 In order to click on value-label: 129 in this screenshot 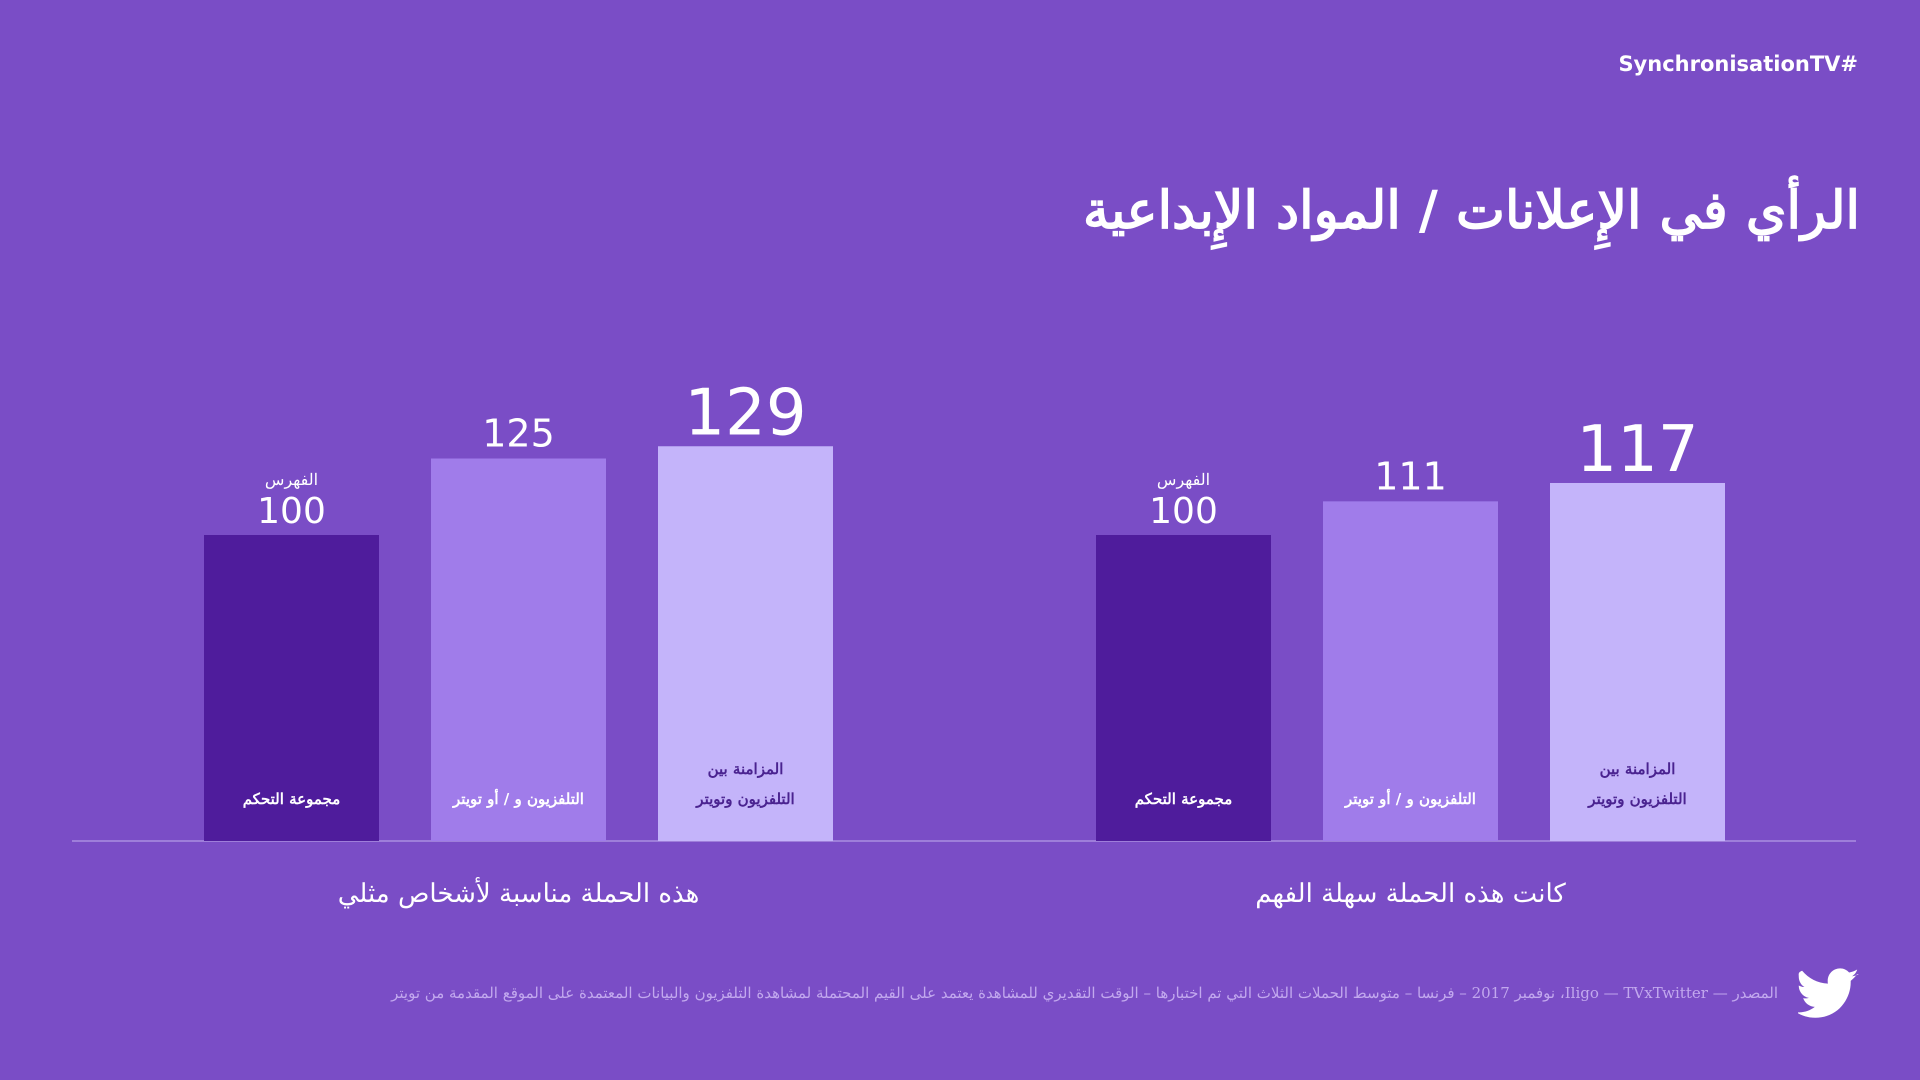, I will do `click(745, 413)`.